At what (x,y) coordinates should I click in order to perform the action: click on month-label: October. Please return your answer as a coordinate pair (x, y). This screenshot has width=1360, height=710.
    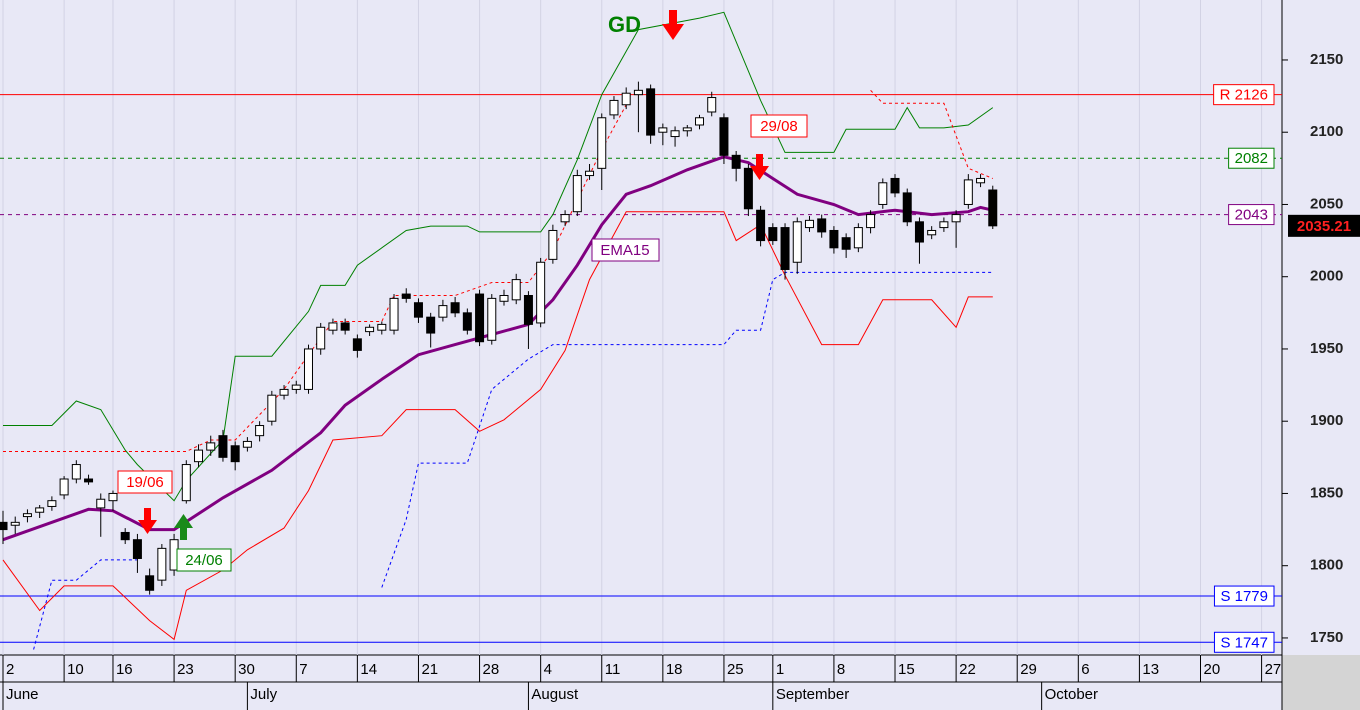
    Looking at the image, I should click on (1071, 694).